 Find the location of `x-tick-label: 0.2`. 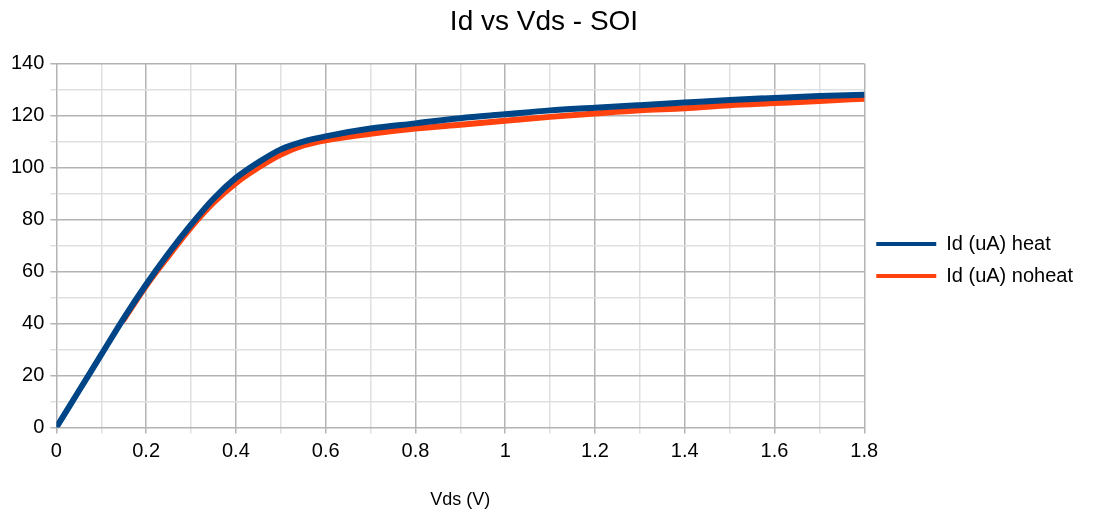

x-tick-label: 0.2 is located at coordinates (146, 449).